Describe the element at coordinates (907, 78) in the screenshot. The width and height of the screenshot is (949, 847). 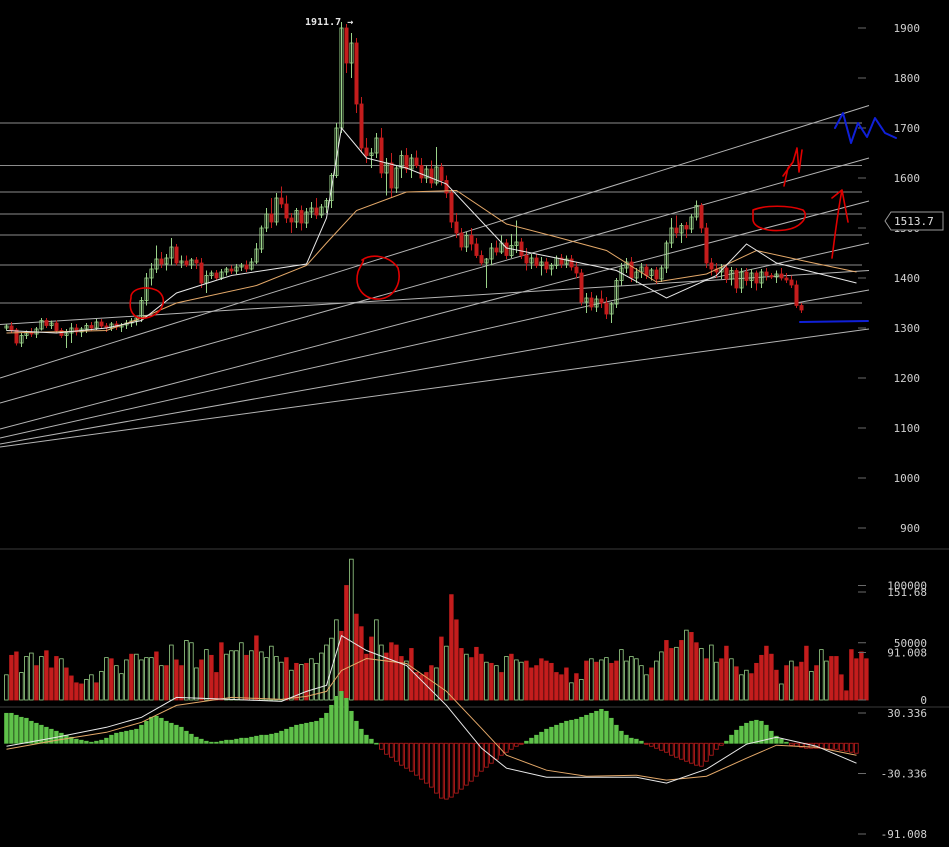
I see `price-axis-label: 1800` at that location.